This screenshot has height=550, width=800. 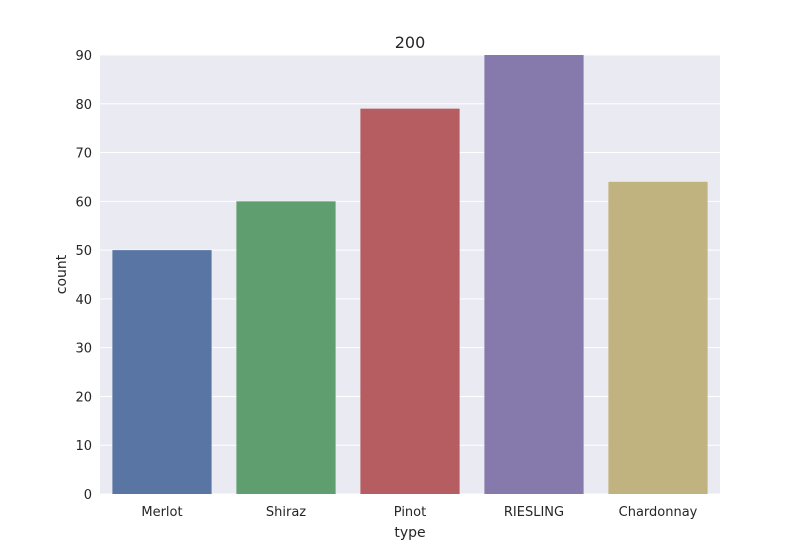 I want to click on y-tick-label: 0, so click(x=88, y=495).